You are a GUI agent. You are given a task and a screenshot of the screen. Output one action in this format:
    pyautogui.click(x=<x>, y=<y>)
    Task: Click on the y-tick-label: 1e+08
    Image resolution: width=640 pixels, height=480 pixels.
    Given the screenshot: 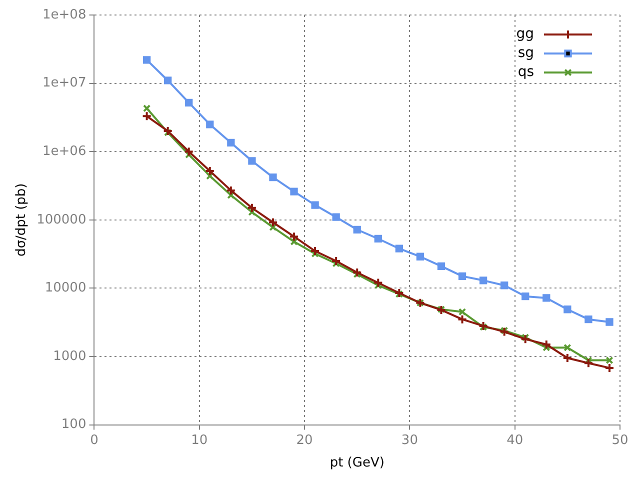 What is the action you would take?
    pyautogui.click(x=64, y=14)
    